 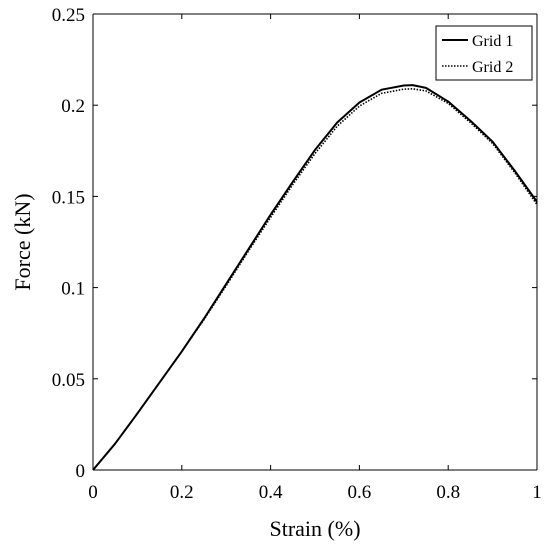 I want to click on x-tick-label: 0.8, so click(x=448, y=492).